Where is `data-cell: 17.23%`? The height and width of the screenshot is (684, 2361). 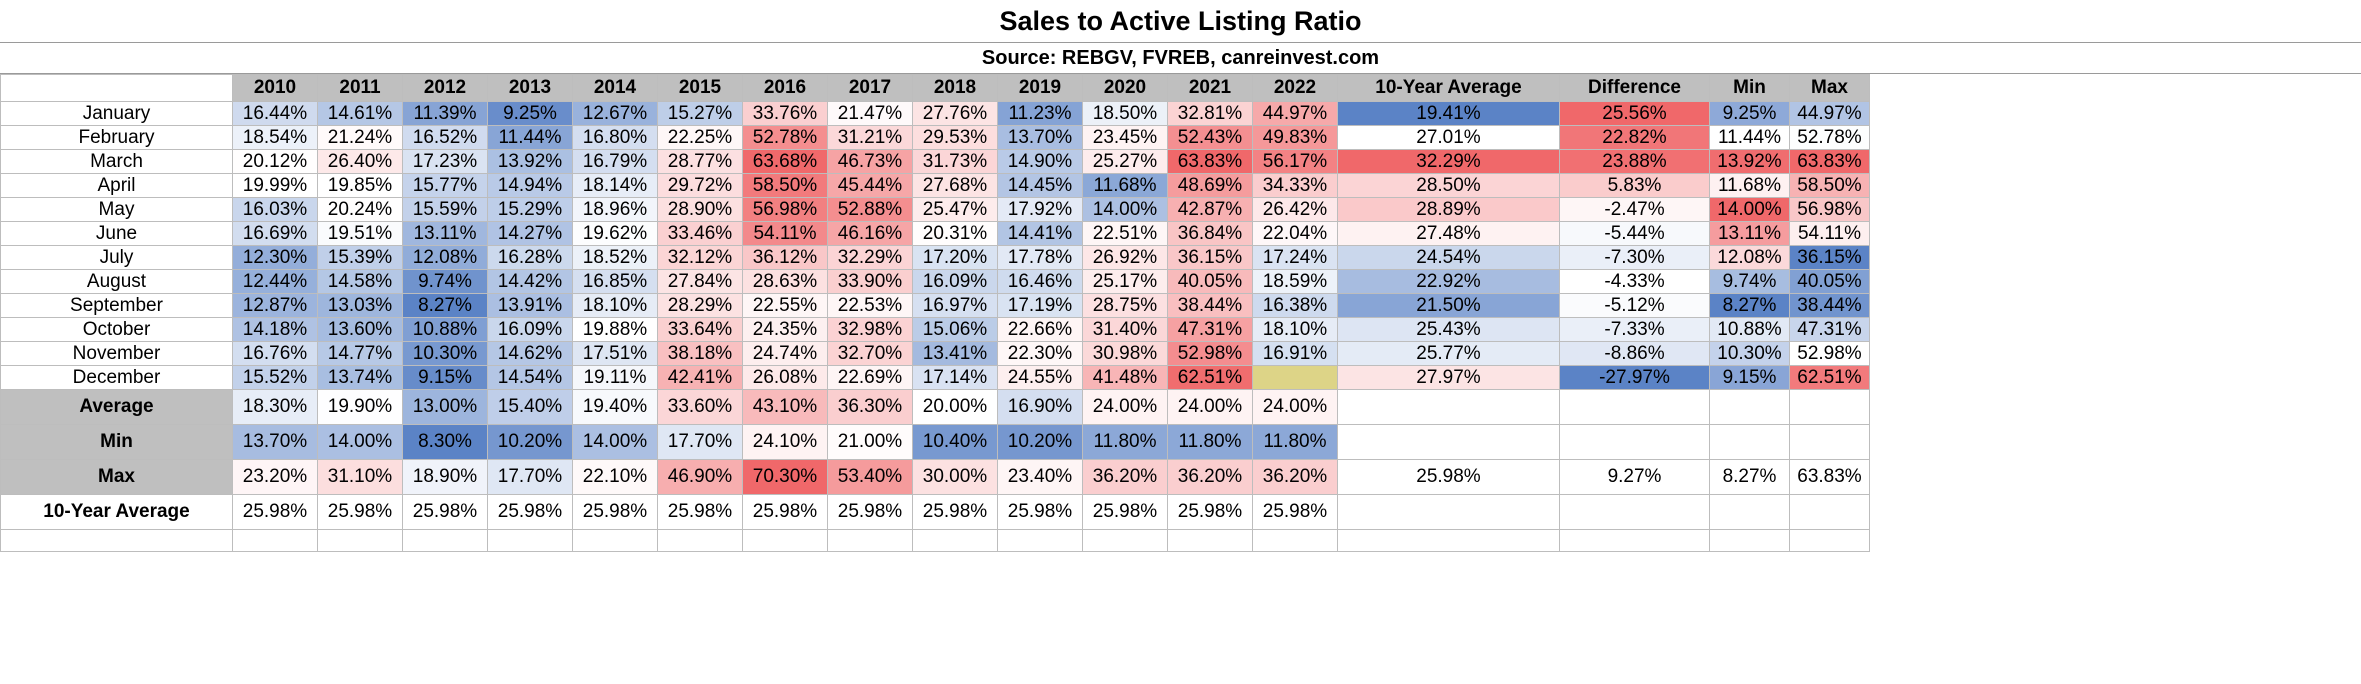
data-cell: 17.23% is located at coordinates (445, 161).